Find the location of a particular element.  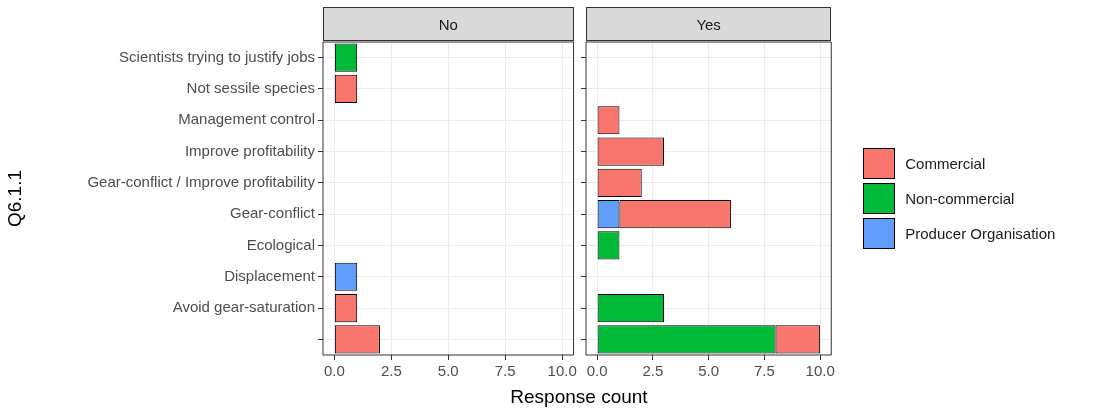

y-tick-label: Avoid gear-saturation is located at coordinates (243, 307).